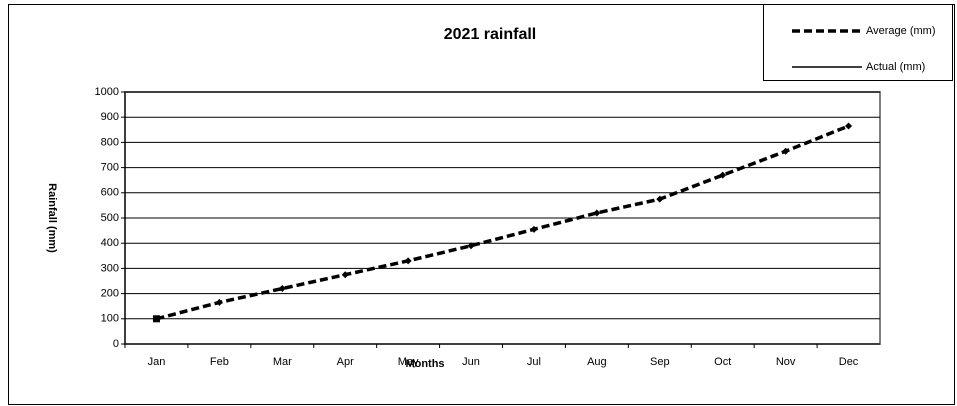 The height and width of the screenshot is (406, 957). Describe the element at coordinates (858, 42) in the screenshot. I see `legend-box` at that location.